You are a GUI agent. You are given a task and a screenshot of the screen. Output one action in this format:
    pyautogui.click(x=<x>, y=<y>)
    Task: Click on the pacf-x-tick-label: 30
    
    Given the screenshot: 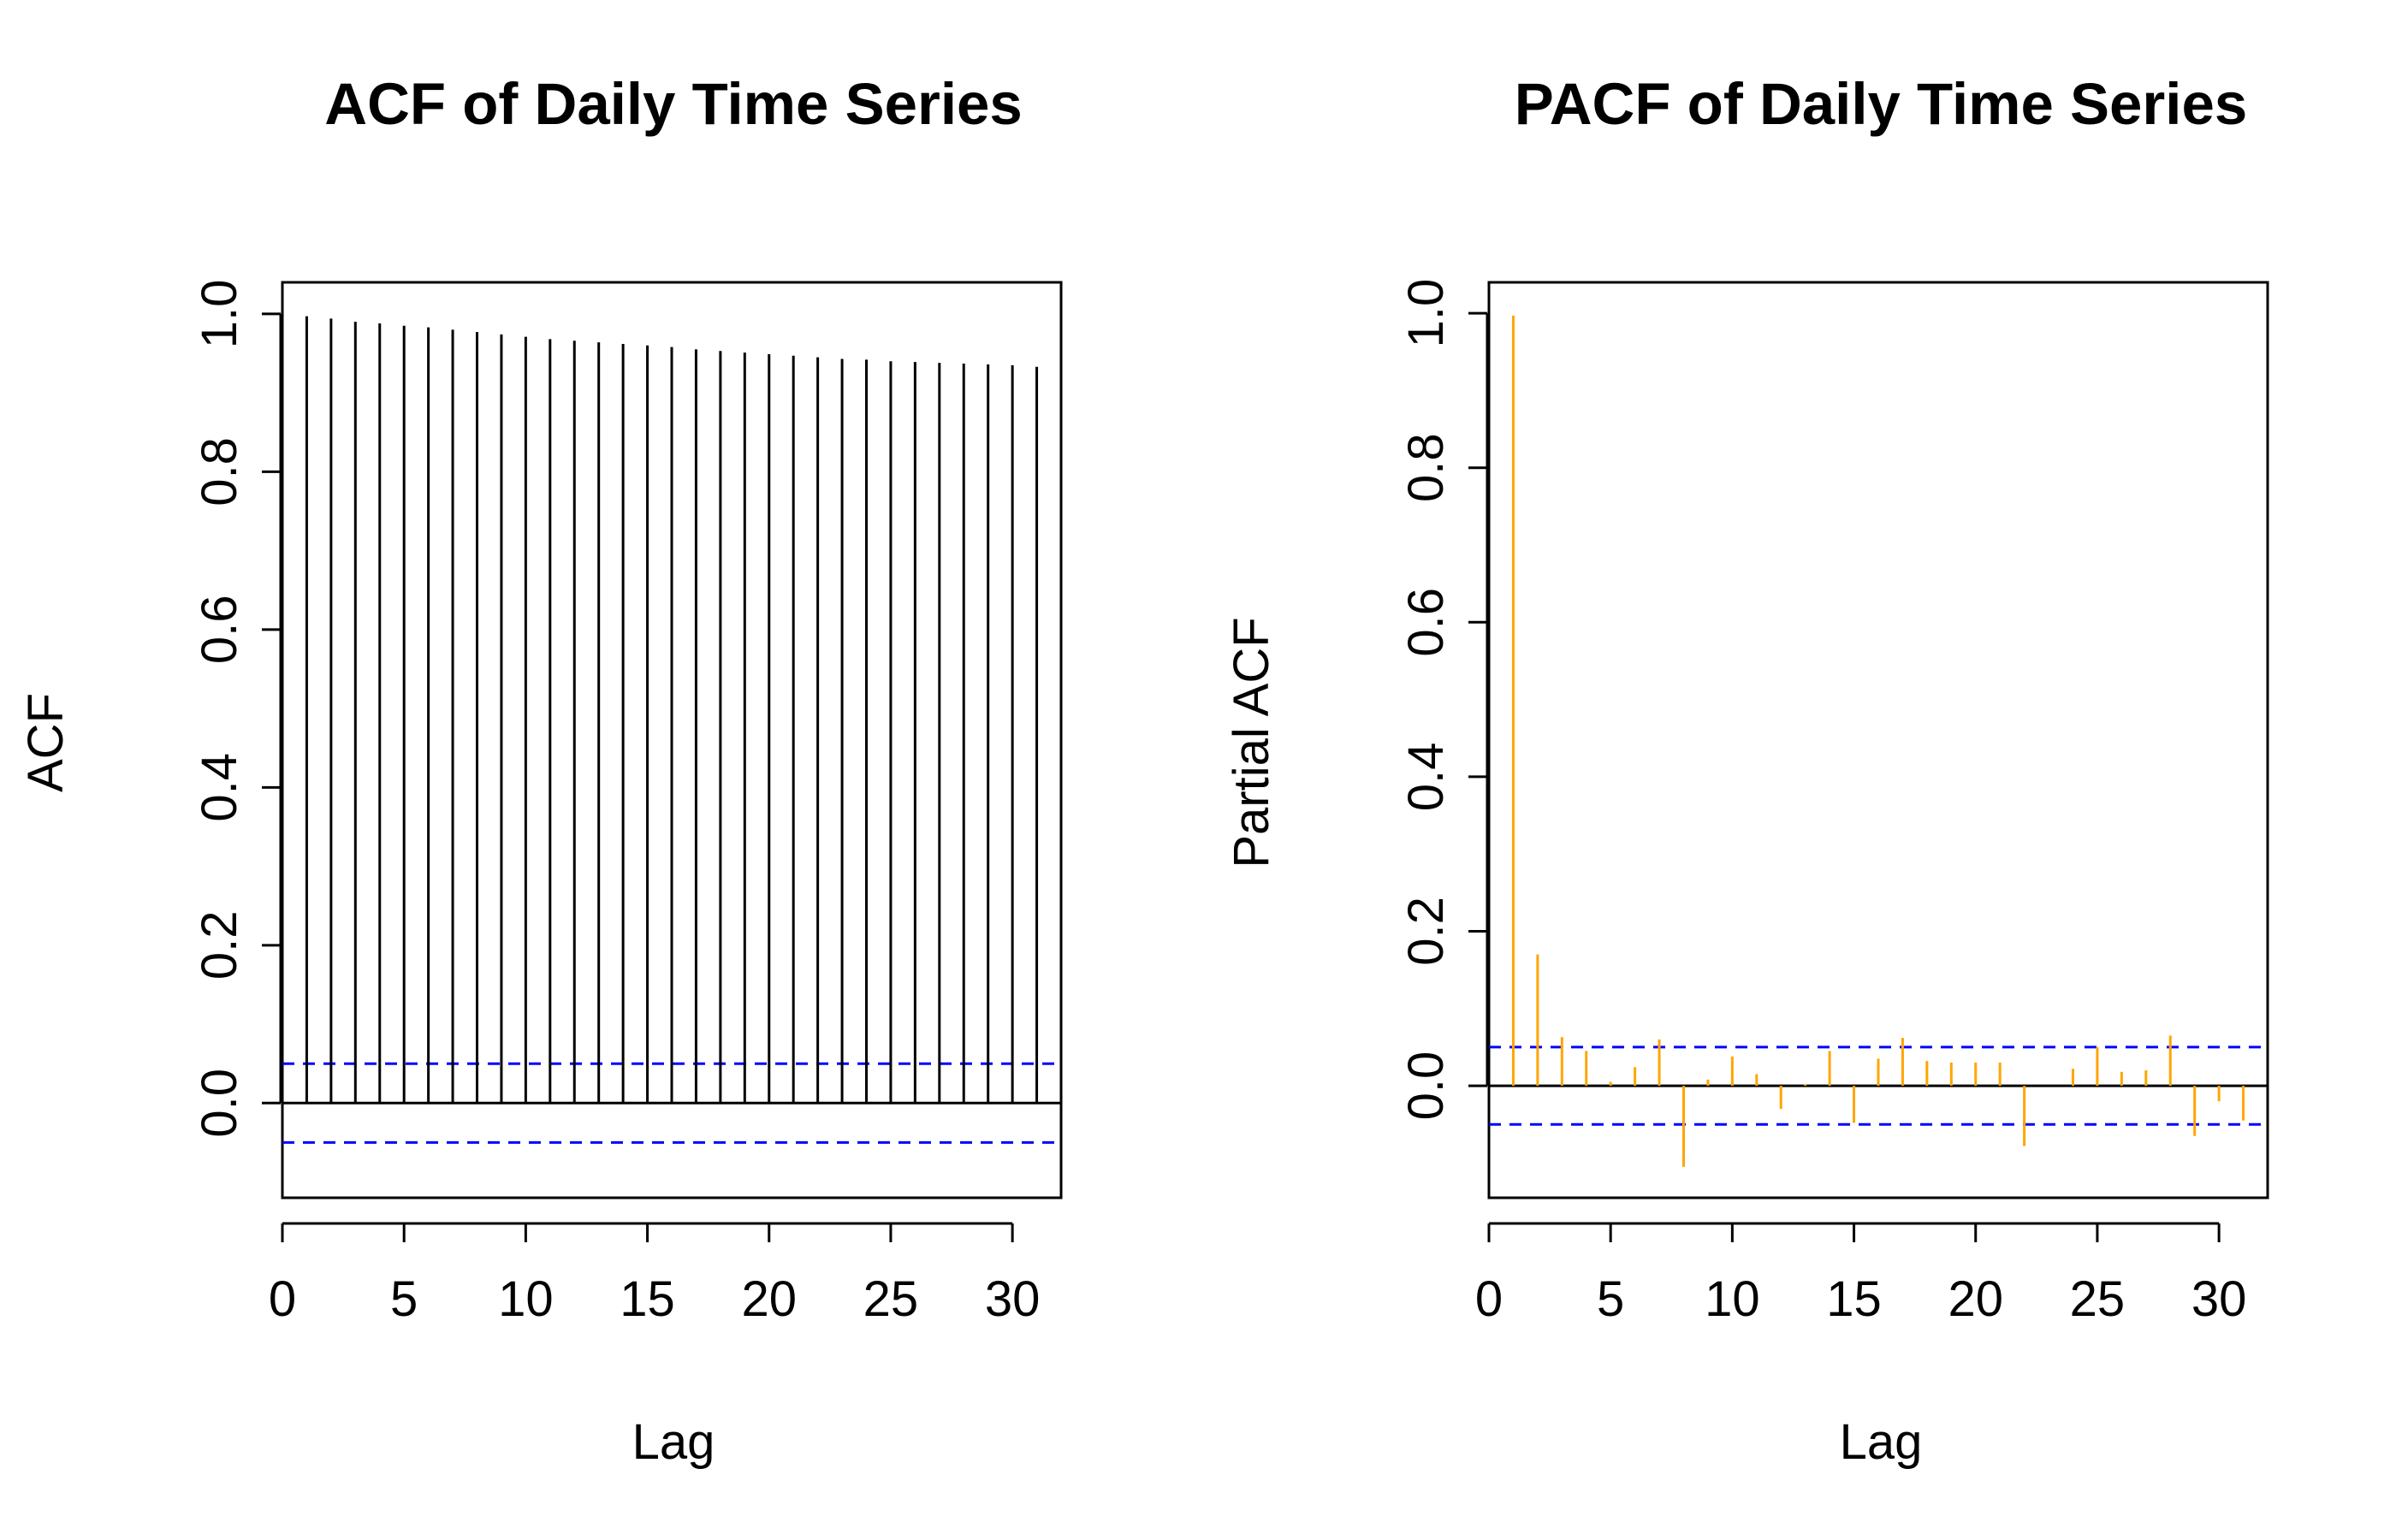 What is the action you would take?
    pyautogui.click(x=2219, y=1299)
    